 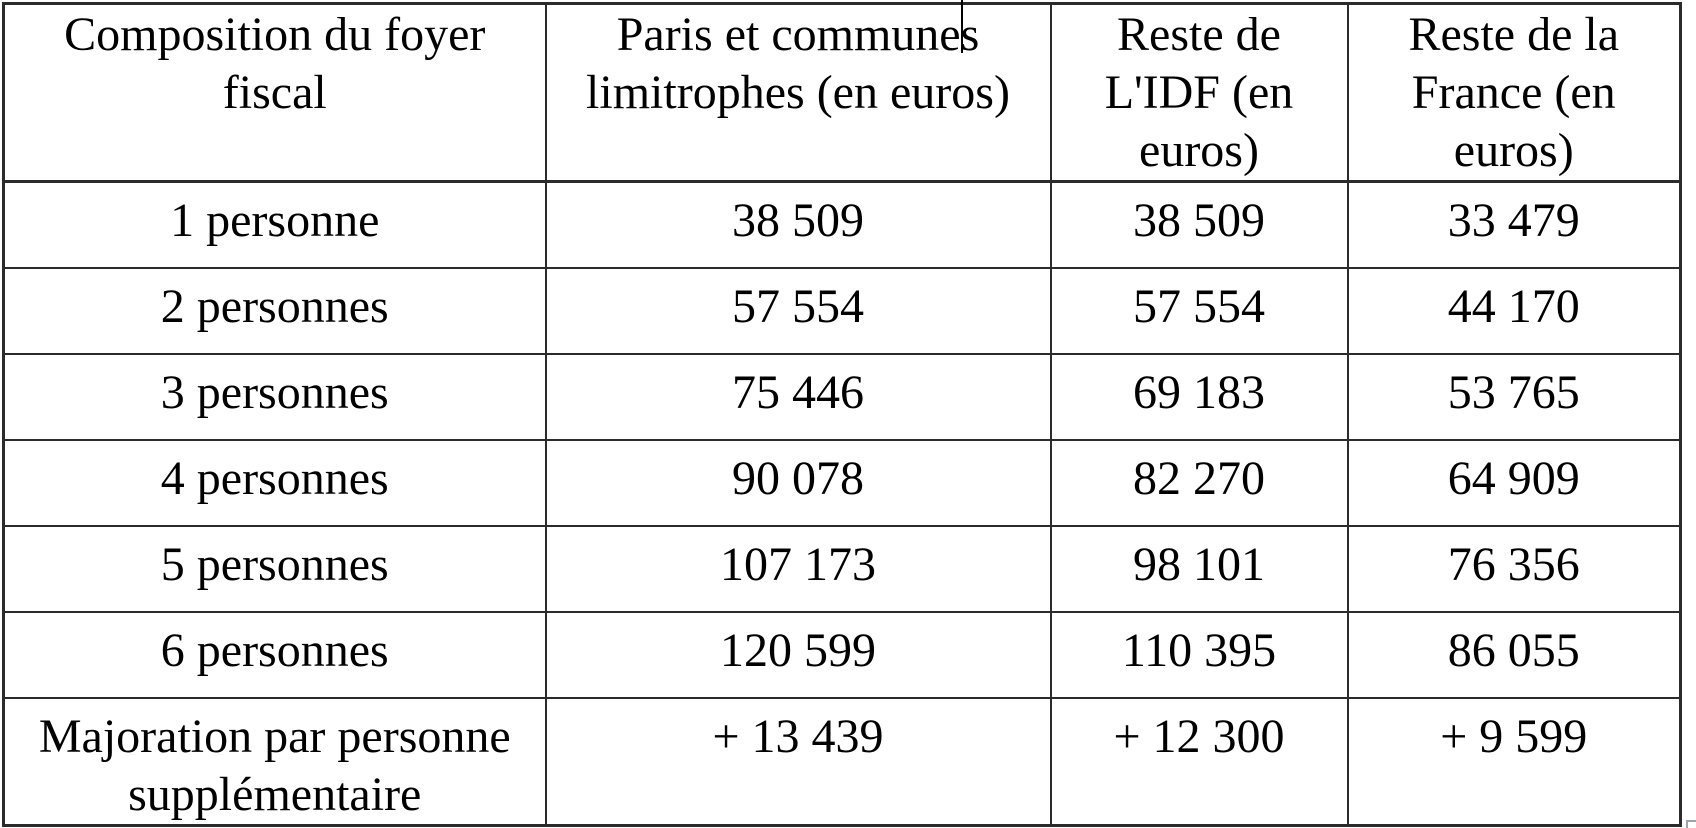 What do you see at coordinates (1199, 568) in the screenshot?
I see `value-cell: 98 101` at bounding box center [1199, 568].